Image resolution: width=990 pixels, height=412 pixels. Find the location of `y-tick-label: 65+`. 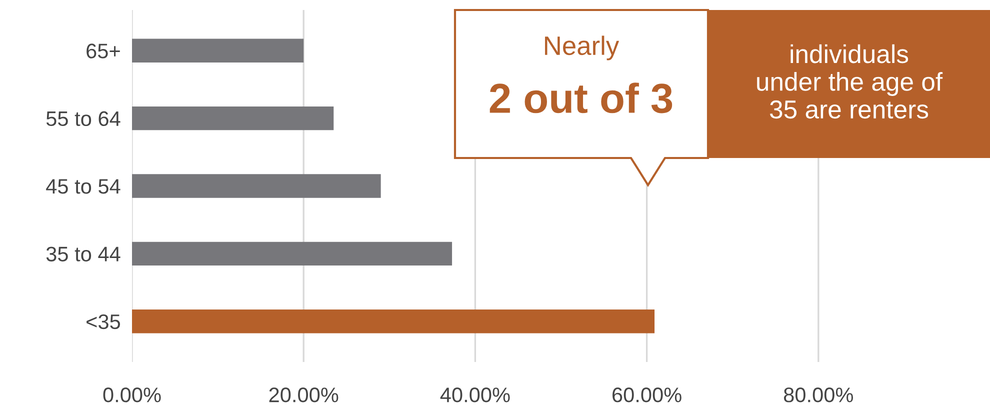

y-tick-label: 65+ is located at coordinates (103, 51).